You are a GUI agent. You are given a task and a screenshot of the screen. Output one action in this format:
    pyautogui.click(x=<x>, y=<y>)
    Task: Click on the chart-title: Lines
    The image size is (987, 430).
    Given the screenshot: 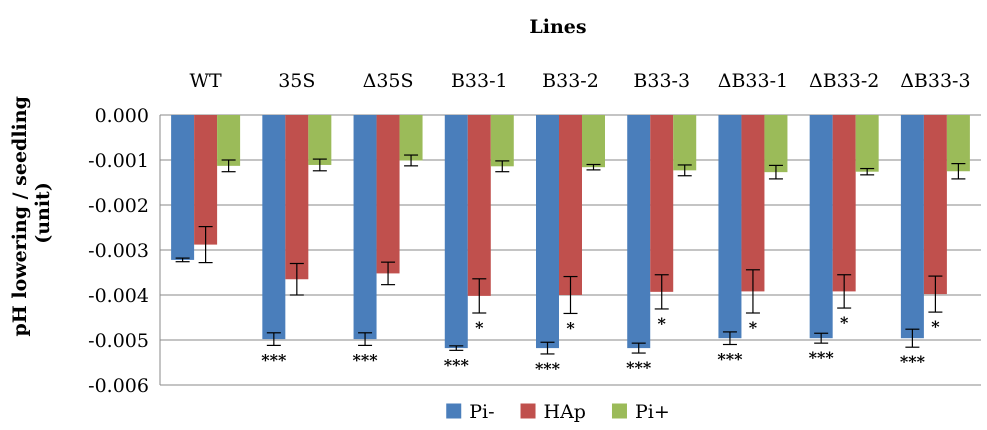 What is the action you would take?
    pyautogui.click(x=557, y=27)
    